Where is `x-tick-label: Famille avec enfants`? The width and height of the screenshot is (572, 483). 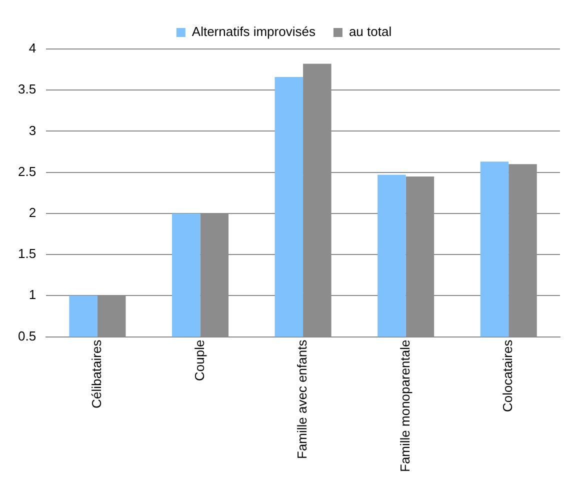 x-tick-label: Famille avec enfants is located at coordinates (302, 399).